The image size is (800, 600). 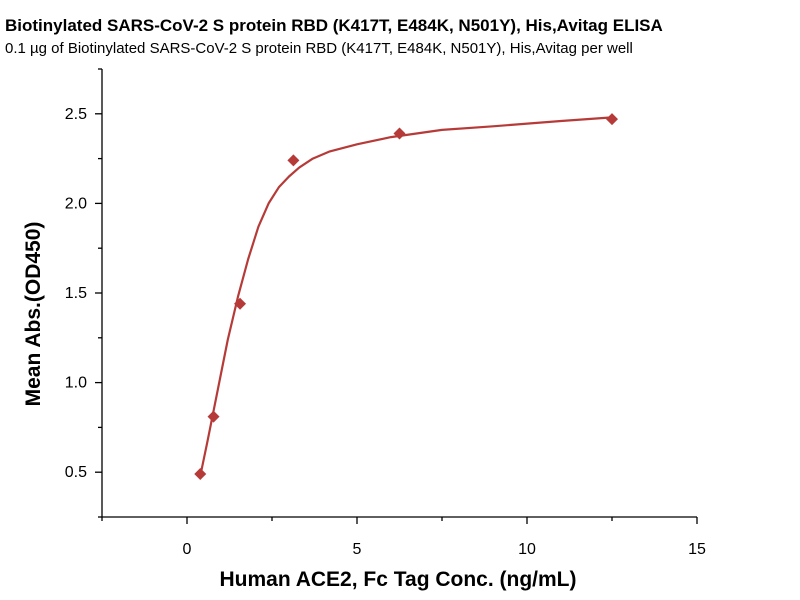 What do you see at coordinates (76, 293) in the screenshot?
I see `y-tick-label: 1.5` at bounding box center [76, 293].